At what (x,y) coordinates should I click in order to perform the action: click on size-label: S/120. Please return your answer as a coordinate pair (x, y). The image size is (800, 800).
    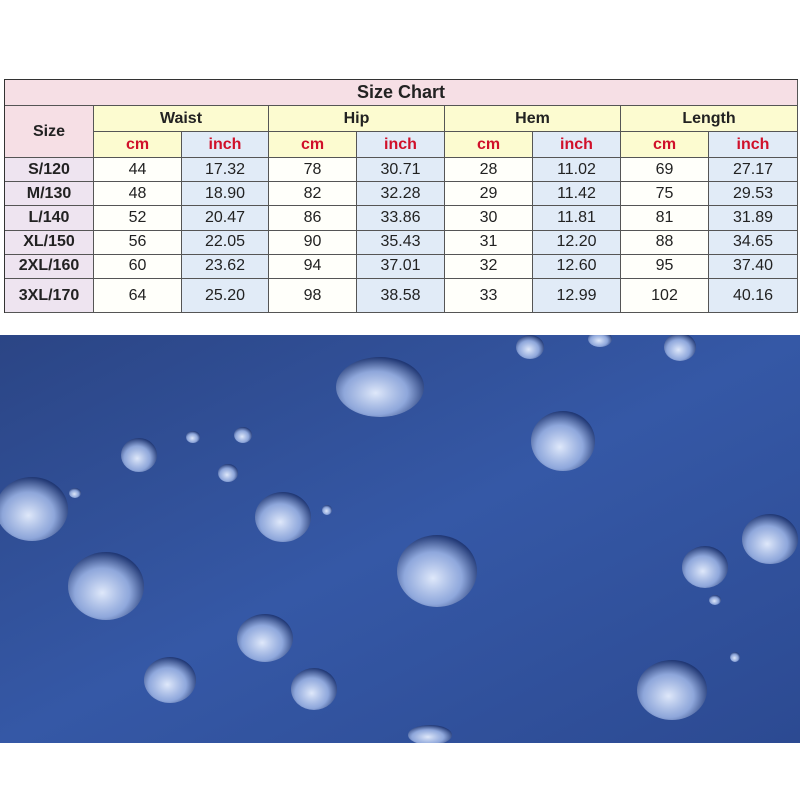
    Looking at the image, I should click on (49, 170).